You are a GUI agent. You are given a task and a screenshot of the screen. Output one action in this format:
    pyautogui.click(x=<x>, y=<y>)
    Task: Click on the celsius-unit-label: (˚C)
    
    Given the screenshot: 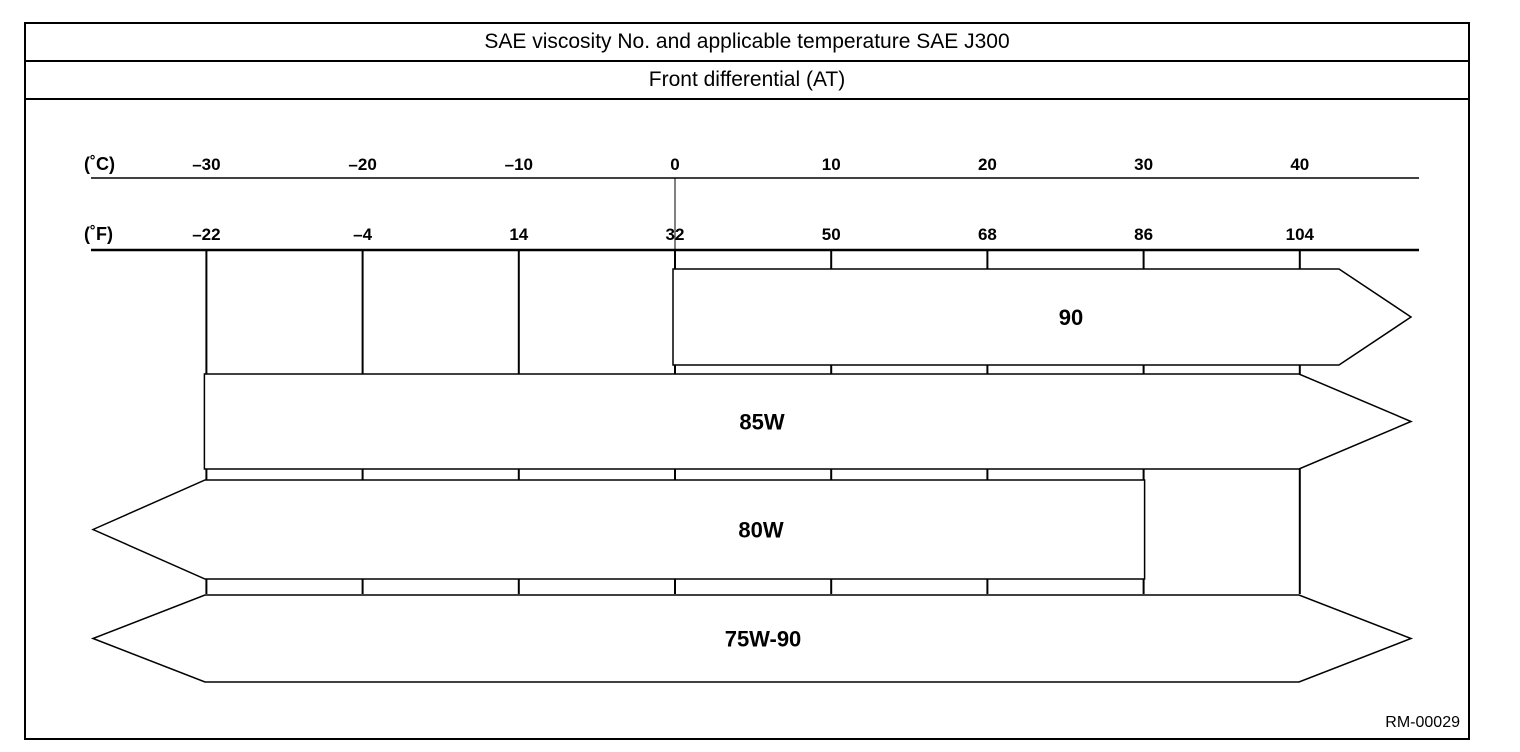 What is the action you would take?
    pyautogui.click(x=99, y=164)
    